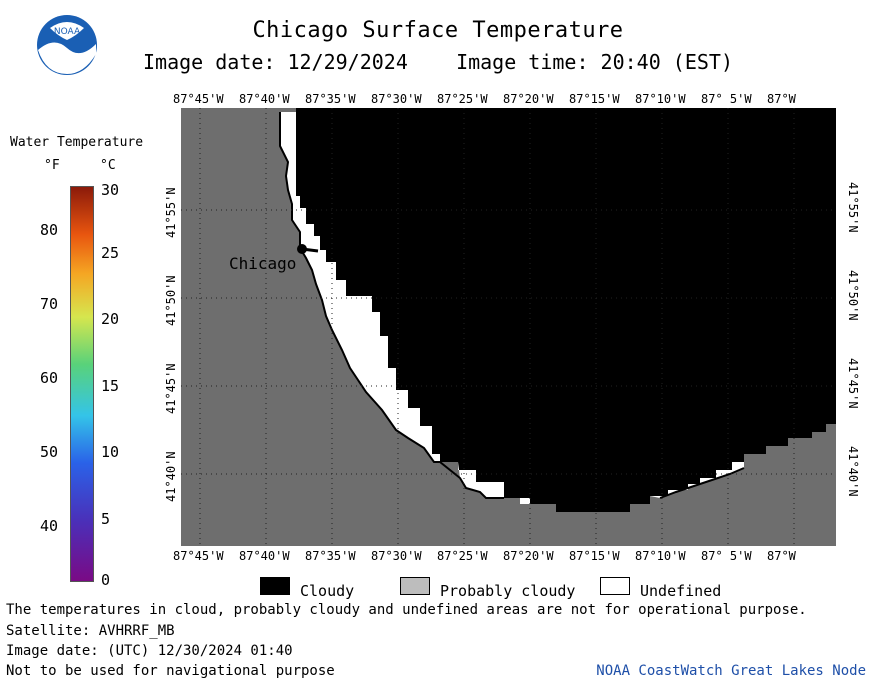  I want to click on credit-link: NOAA CoastWatch Great Lakes Node, so click(731, 671).